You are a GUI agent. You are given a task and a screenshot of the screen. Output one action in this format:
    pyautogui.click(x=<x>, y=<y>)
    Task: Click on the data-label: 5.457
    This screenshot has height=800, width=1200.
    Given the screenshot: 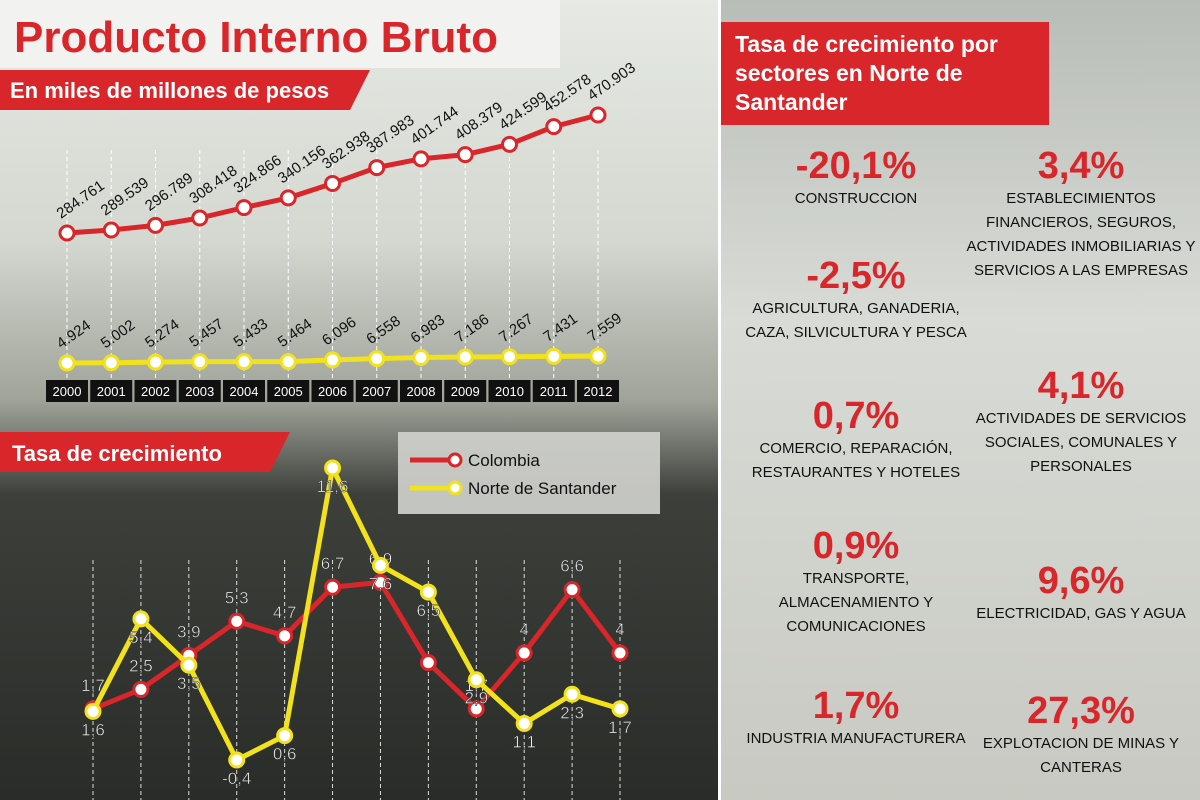 What is the action you would take?
    pyautogui.click(x=206, y=332)
    